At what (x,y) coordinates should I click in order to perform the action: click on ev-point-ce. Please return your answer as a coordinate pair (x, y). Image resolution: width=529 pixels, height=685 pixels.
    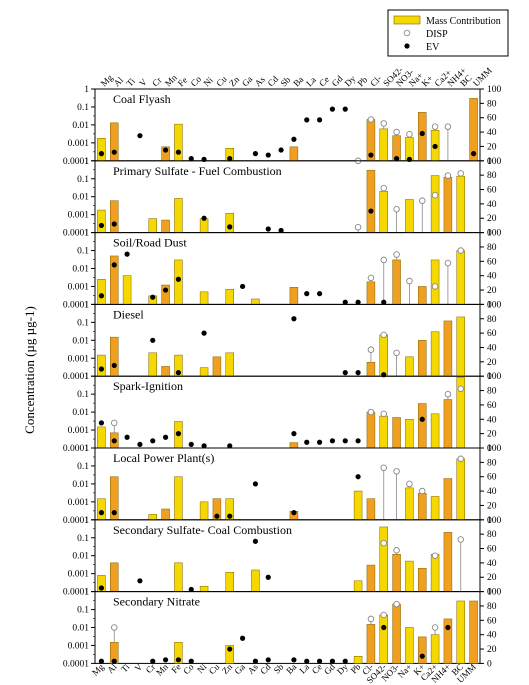
    Looking at the image, I should click on (319, 120).